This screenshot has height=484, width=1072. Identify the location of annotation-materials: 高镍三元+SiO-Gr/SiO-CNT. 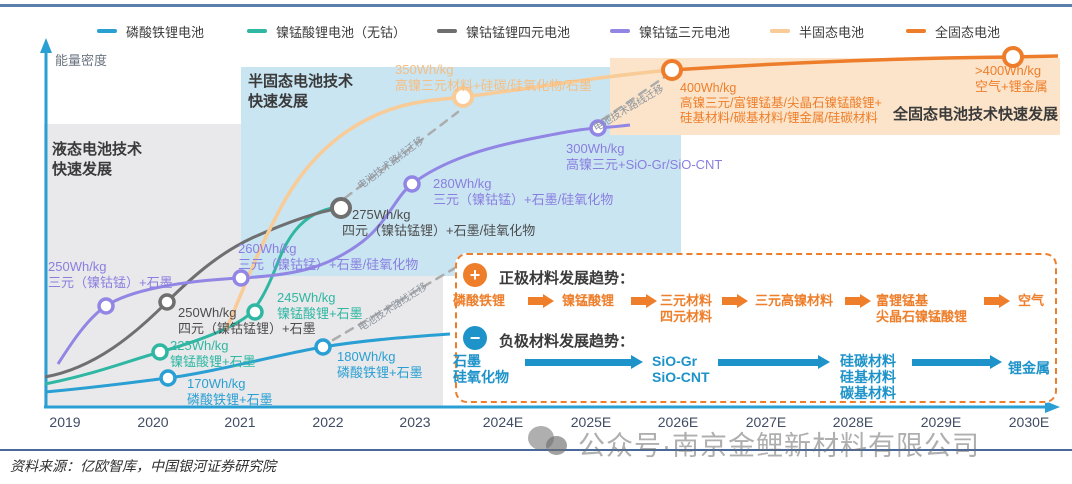
(644, 164).